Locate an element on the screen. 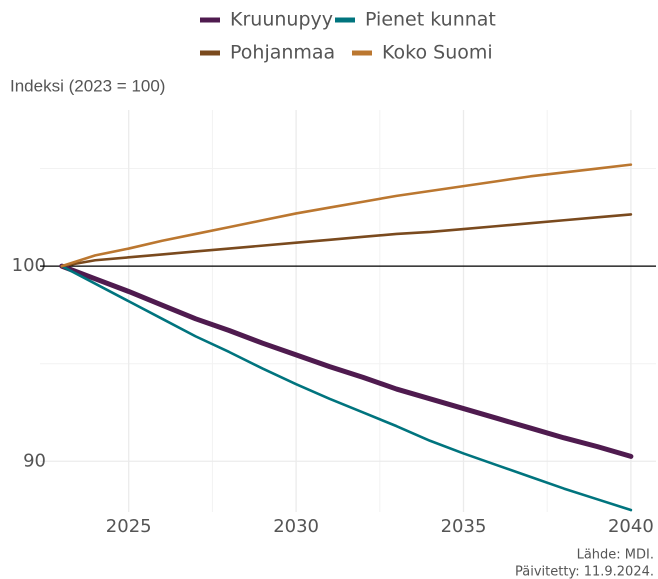  legend-label: Pohjanmaa is located at coordinates (282, 53).